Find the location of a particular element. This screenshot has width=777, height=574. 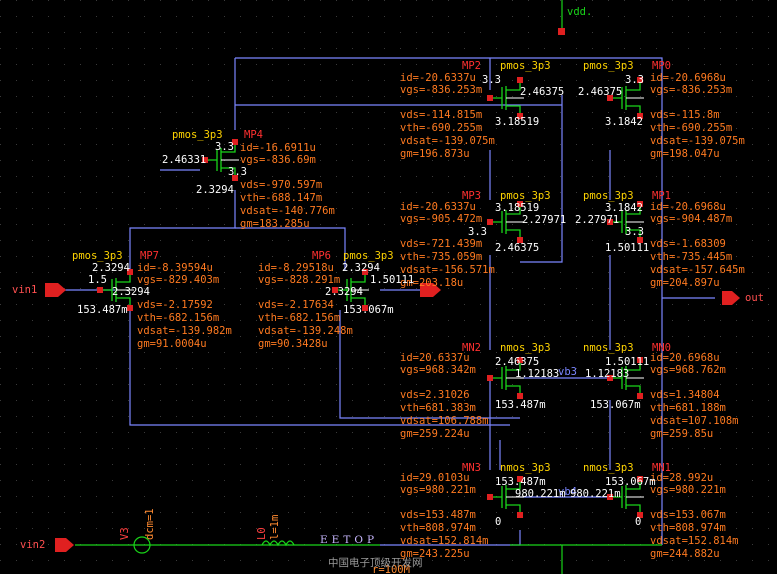

op-param: gm=203.18u is located at coordinates (431, 283).